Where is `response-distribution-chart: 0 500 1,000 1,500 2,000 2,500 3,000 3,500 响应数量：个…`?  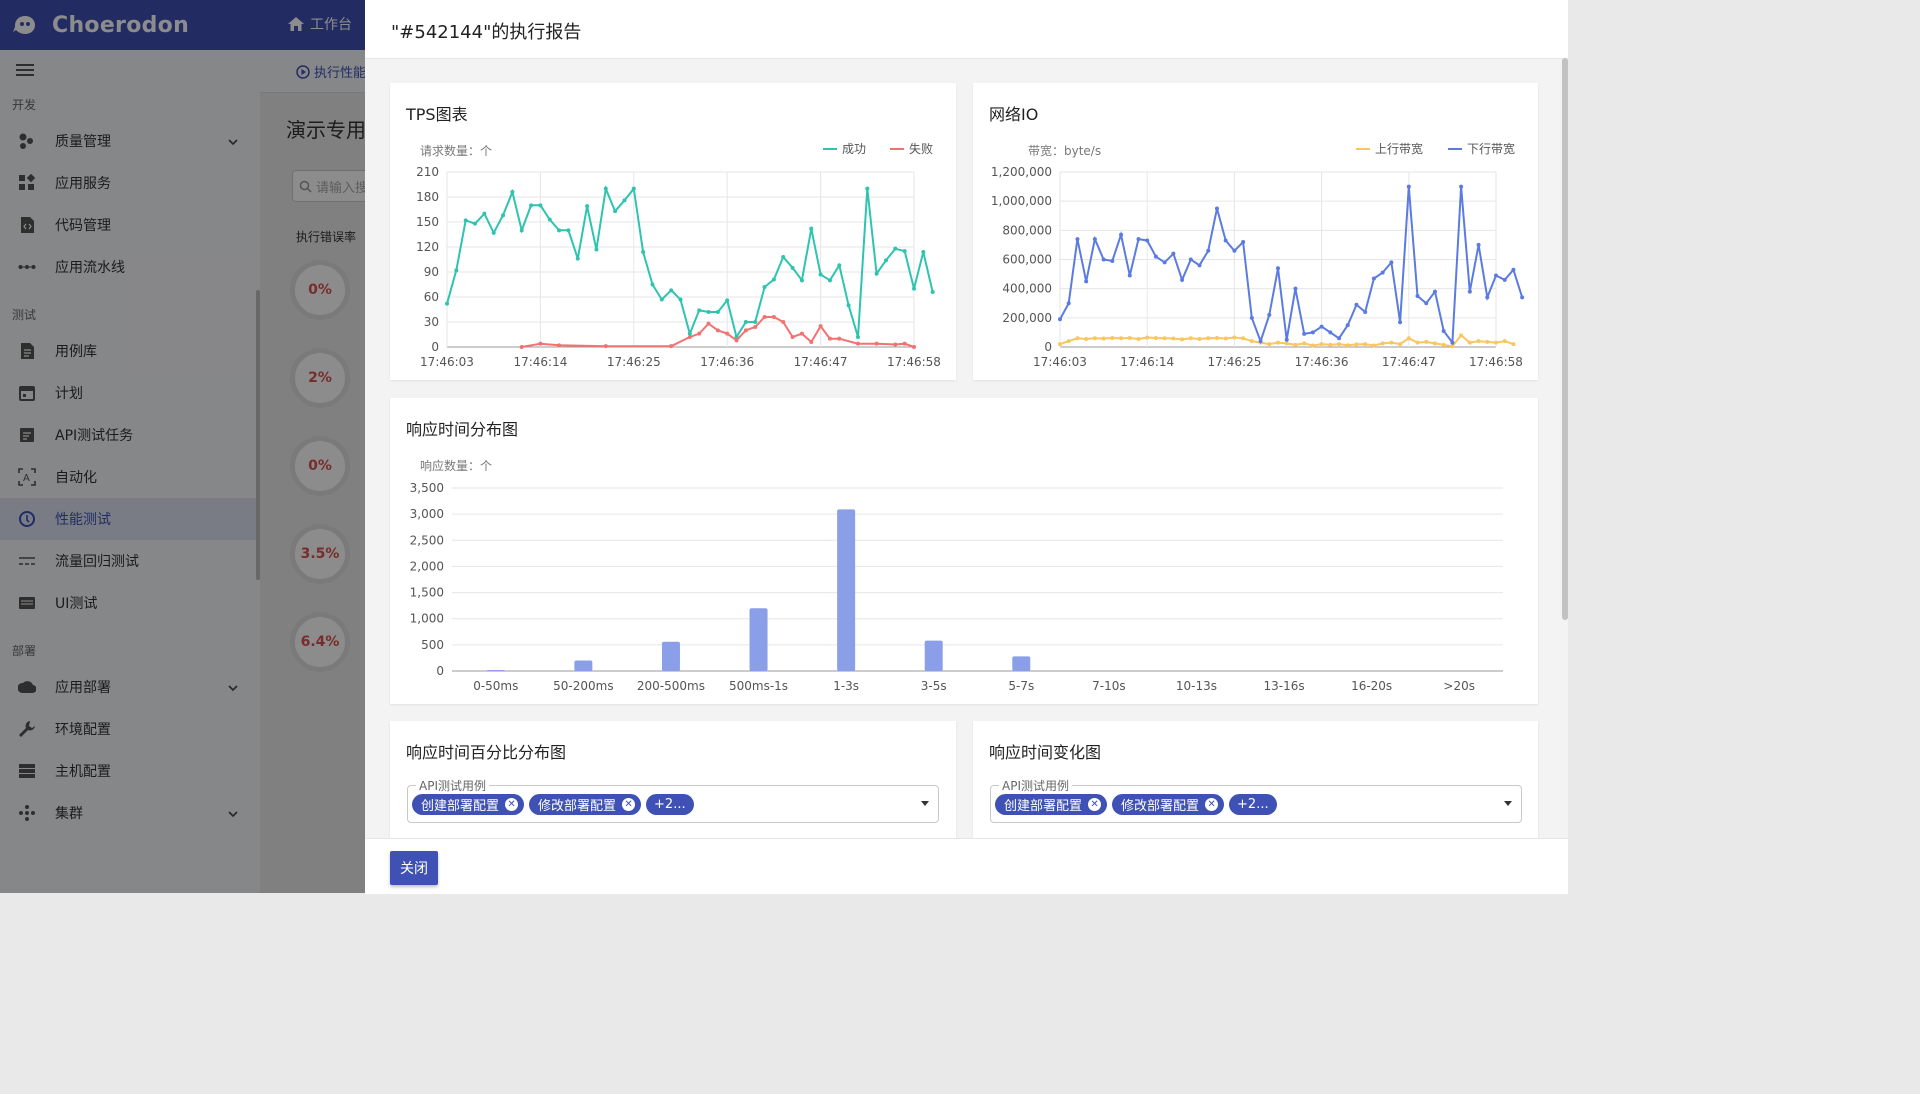
response-distribution-chart: 0 500 1,000 1,500 2,000 2,500 3,000 3,500 响应数量：个… is located at coordinates (956, 575).